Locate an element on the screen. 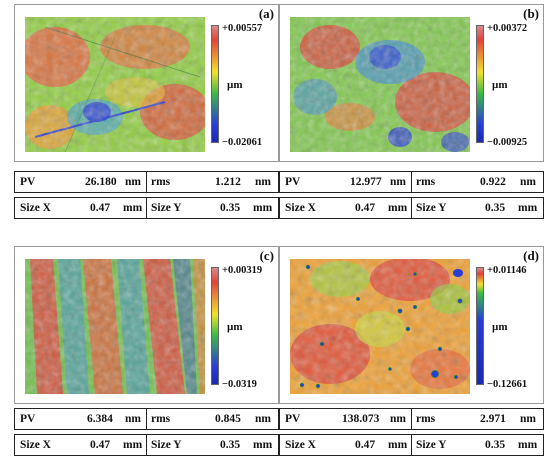 This screenshot has height=467, width=550. rms-value: 0.922 is located at coordinates (493, 182).